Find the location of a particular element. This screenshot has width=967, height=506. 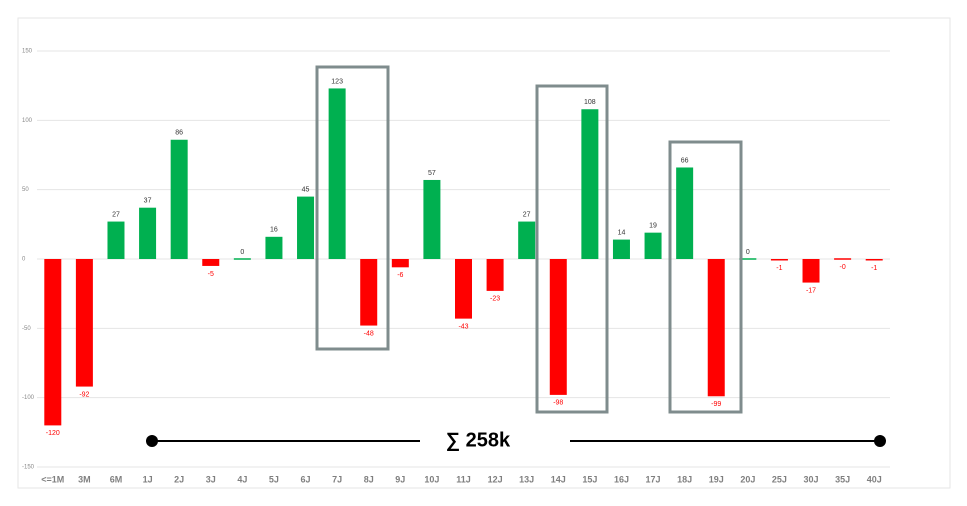

value-label: 123 is located at coordinates (337, 81).